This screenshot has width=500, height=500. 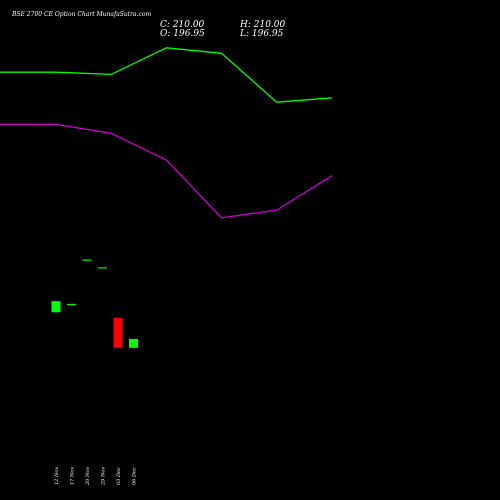 What do you see at coordinates (96, 476) in the screenshot?
I see `x-axis-labels: 12 Nov 17 Nov 20 Nov 29 Nov 03 Dec 06 Dec` at bounding box center [96, 476].